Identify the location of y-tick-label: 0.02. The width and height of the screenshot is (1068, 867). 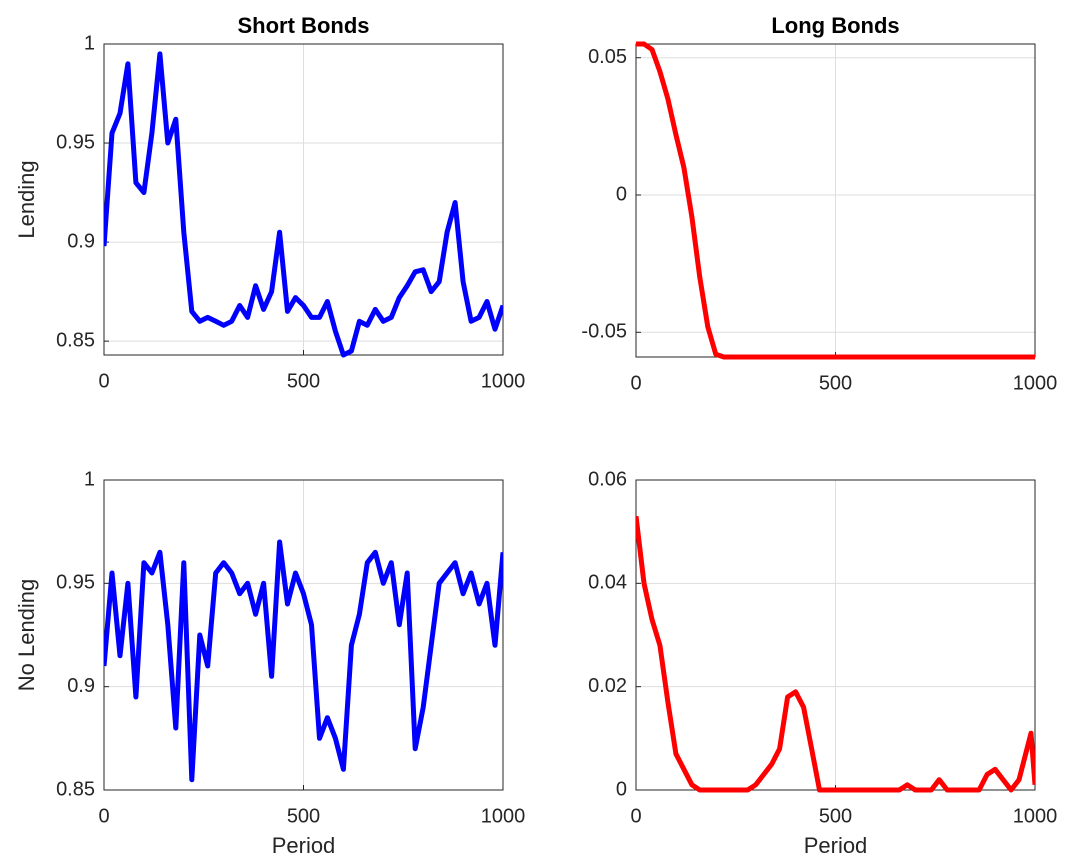
(607, 686).